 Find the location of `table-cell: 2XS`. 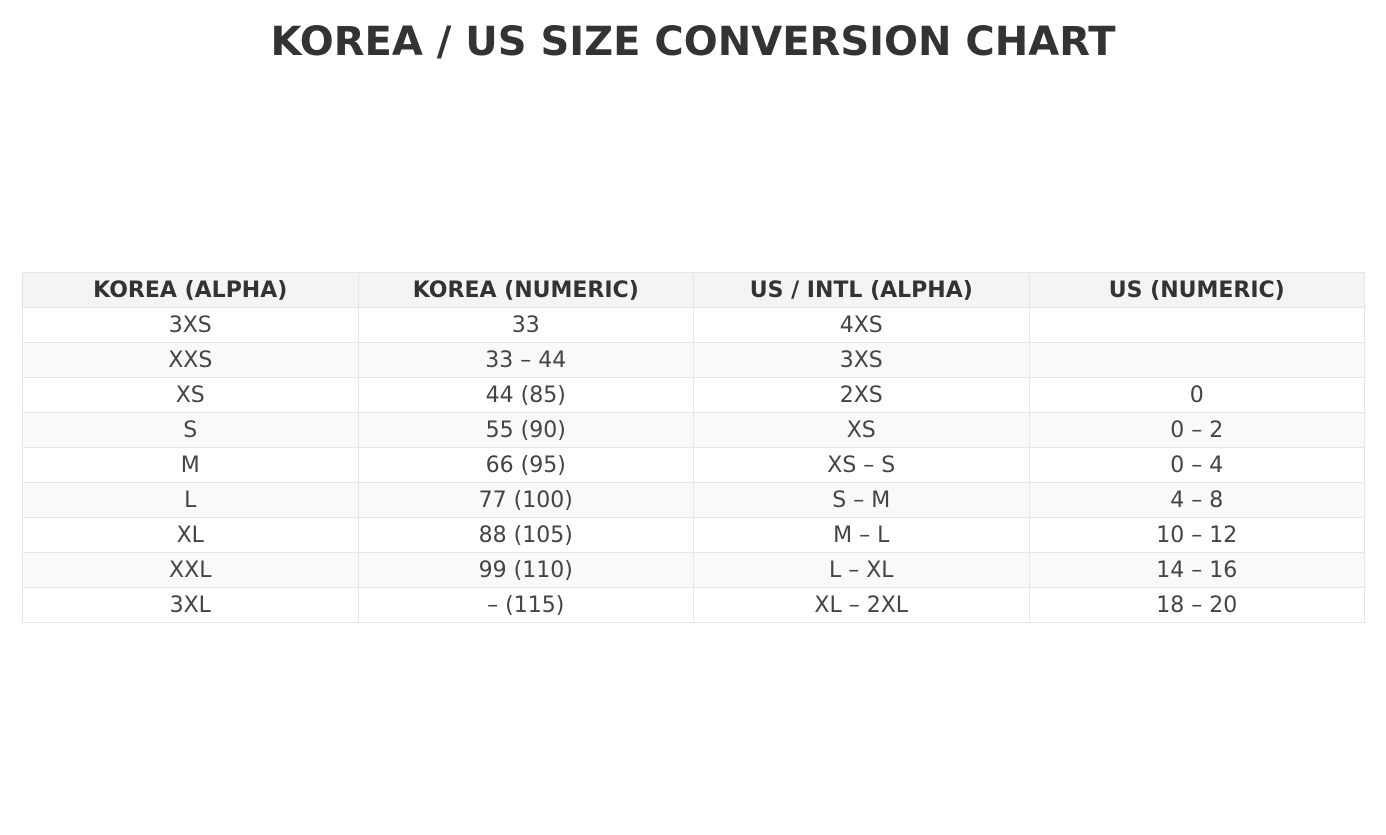

table-cell: 2XS is located at coordinates (861, 395).